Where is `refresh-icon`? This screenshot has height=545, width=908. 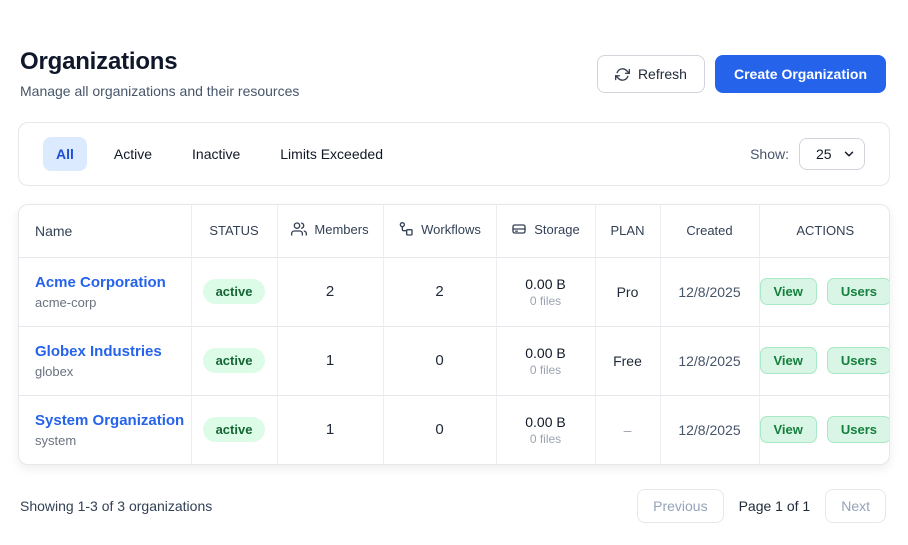
refresh-icon is located at coordinates (622, 74).